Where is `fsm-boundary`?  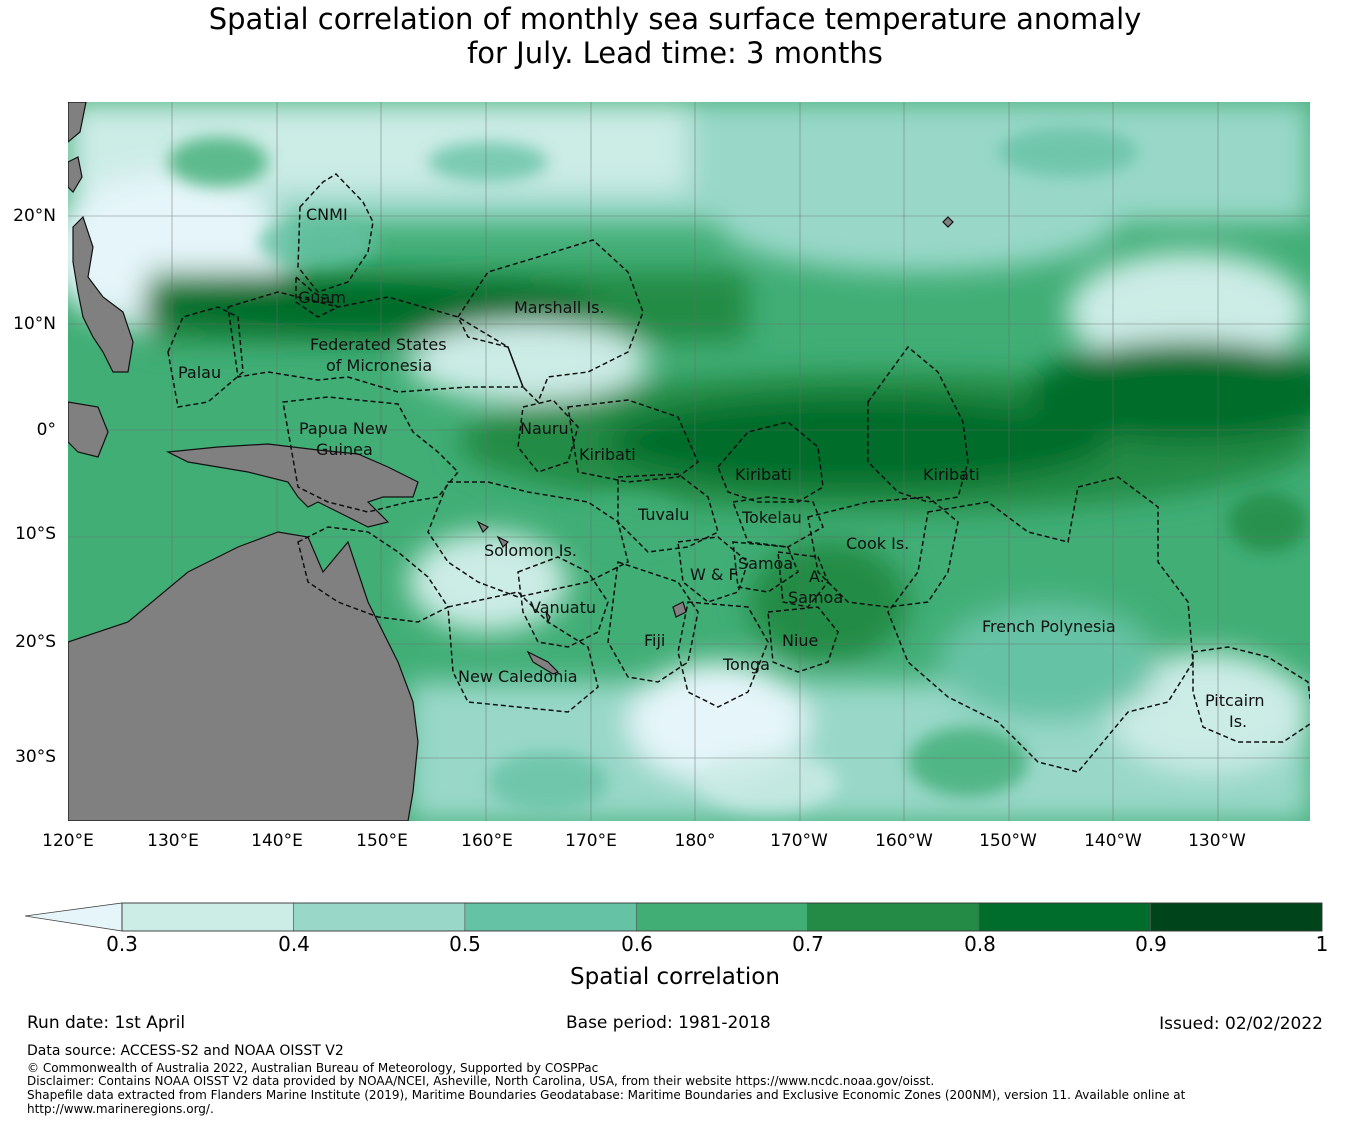
fsm-boundary is located at coordinates (376, 342).